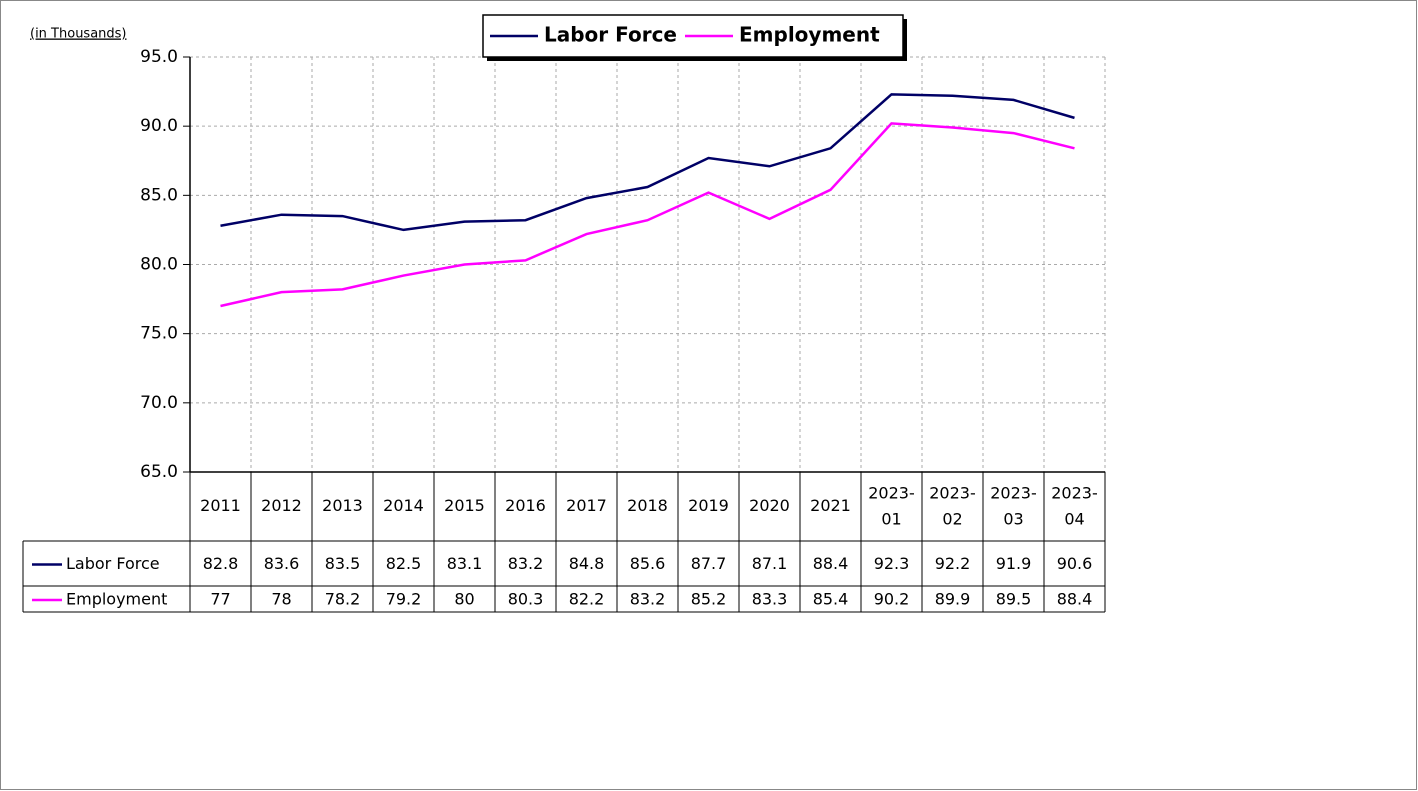  Describe the element at coordinates (281, 505) in the screenshot. I see `x-tick-label: 2012` at that location.